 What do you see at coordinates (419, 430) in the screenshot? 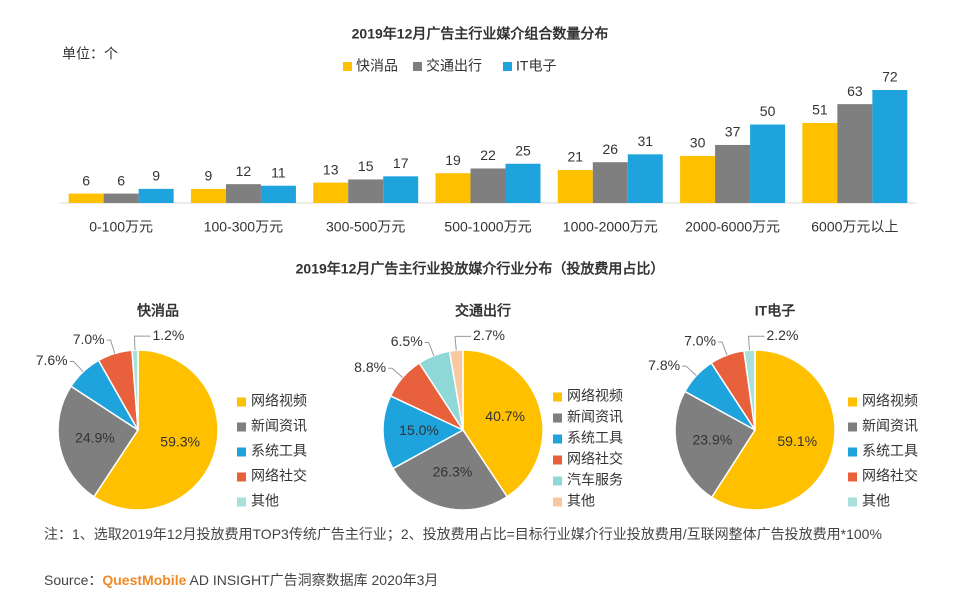
I see `data-label: 15.0%` at bounding box center [419, 430].